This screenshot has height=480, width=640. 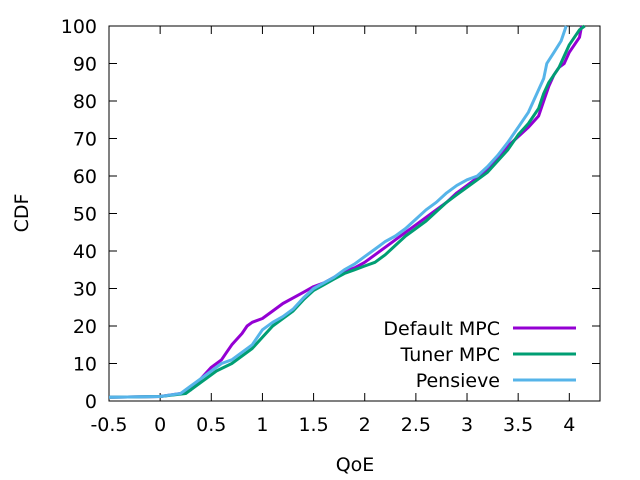 I want to click on y-axis-label: CDF, so click(x=22, y=213).